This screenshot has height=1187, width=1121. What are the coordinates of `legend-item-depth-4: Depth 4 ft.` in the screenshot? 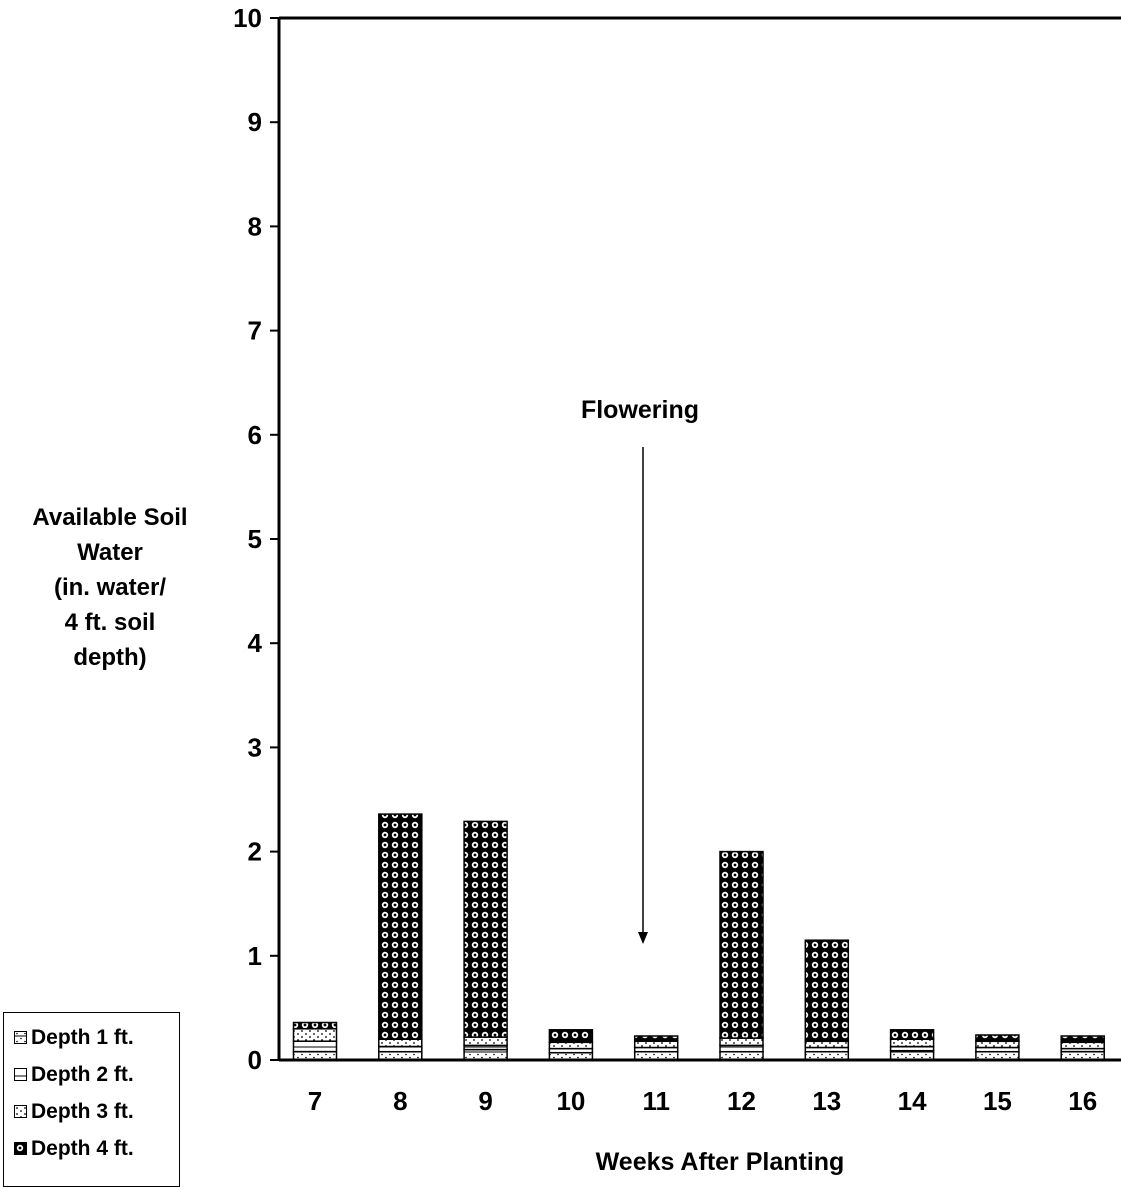 It's located at (91, 1148).